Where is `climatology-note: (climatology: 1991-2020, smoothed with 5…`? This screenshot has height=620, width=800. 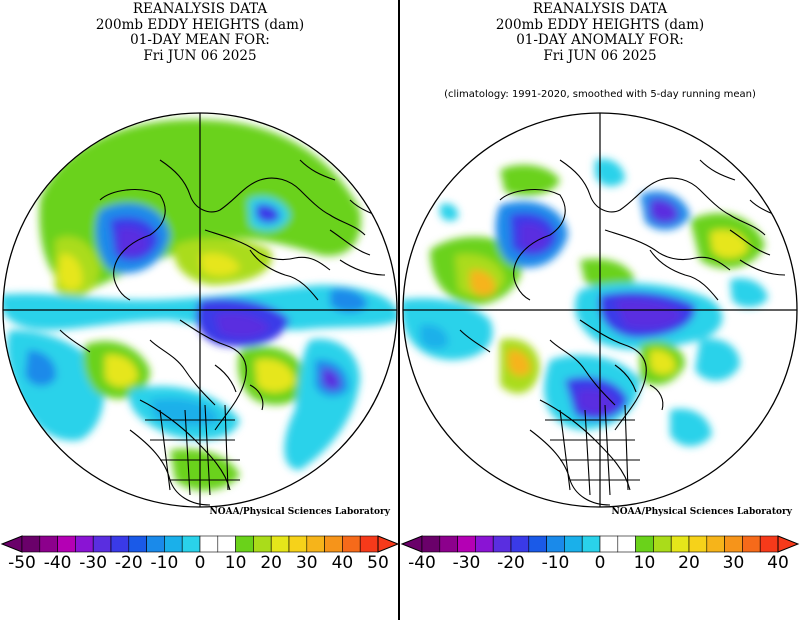
climatology-note: (climatology: 1991-2020, smoothed with 5… is located at coordinates (600, 94).